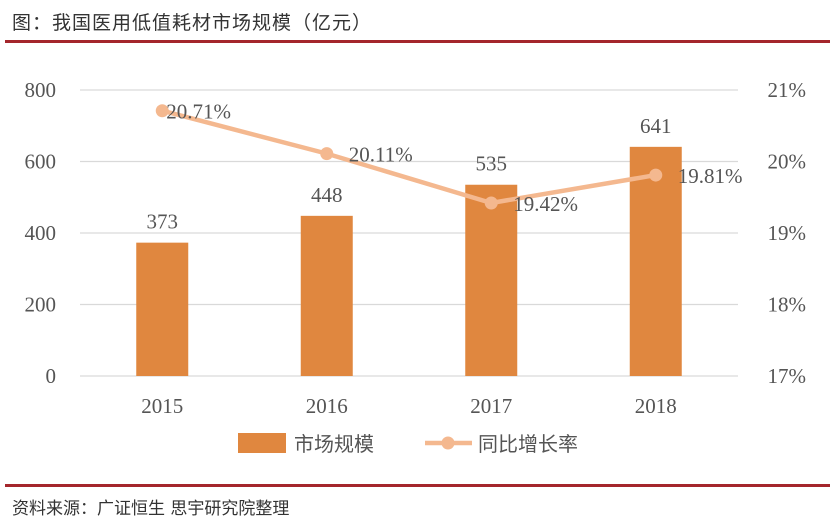 Image resolution: width=830 pixels, height=530 pixels. I want to click on legend-bar-swatch, so click(262, 443).